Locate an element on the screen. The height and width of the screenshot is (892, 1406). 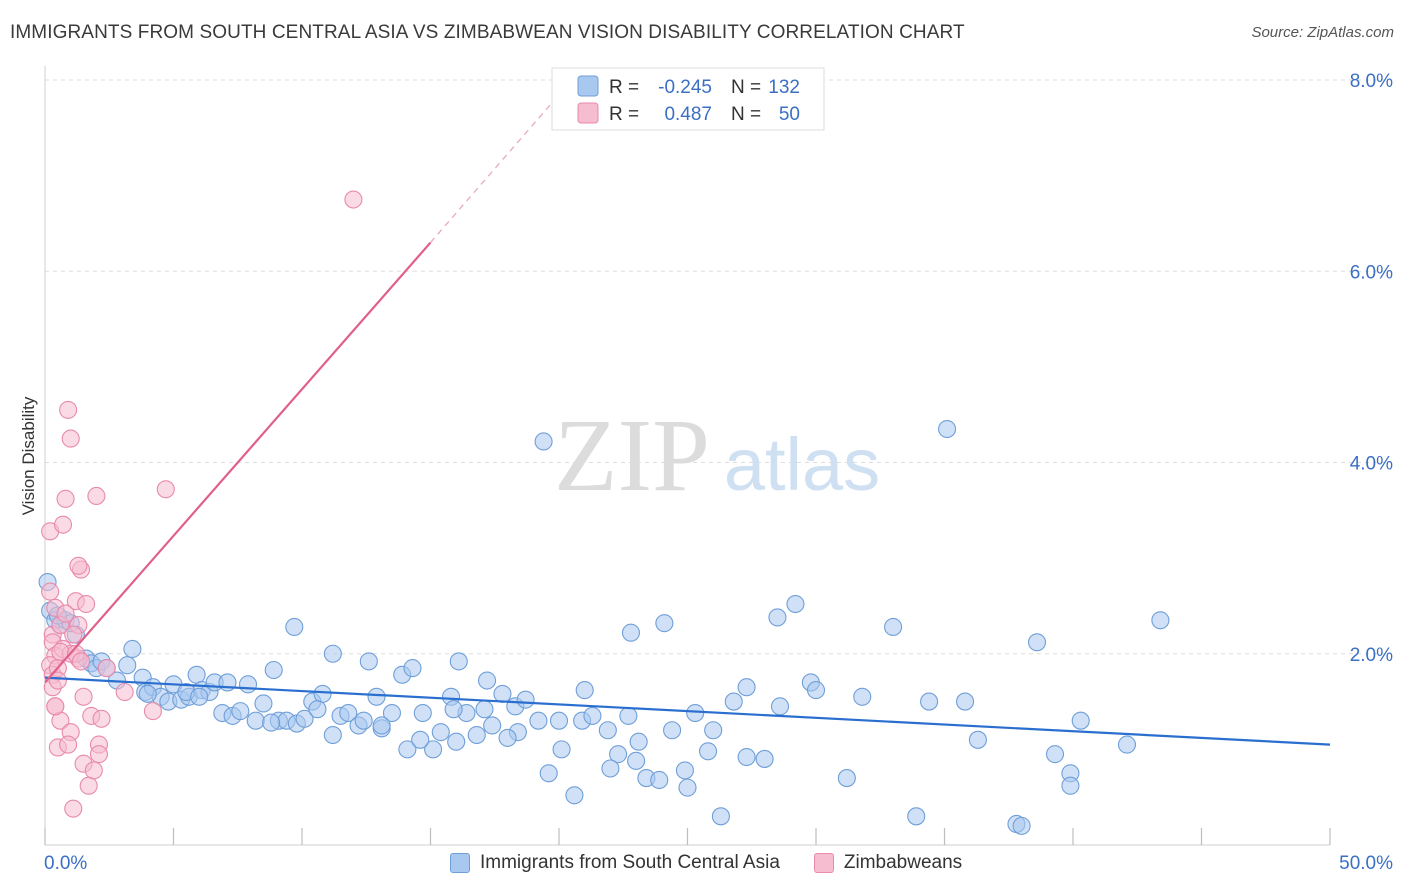
x-tick-label: 50.0% is located at coordinates (1366, 863).